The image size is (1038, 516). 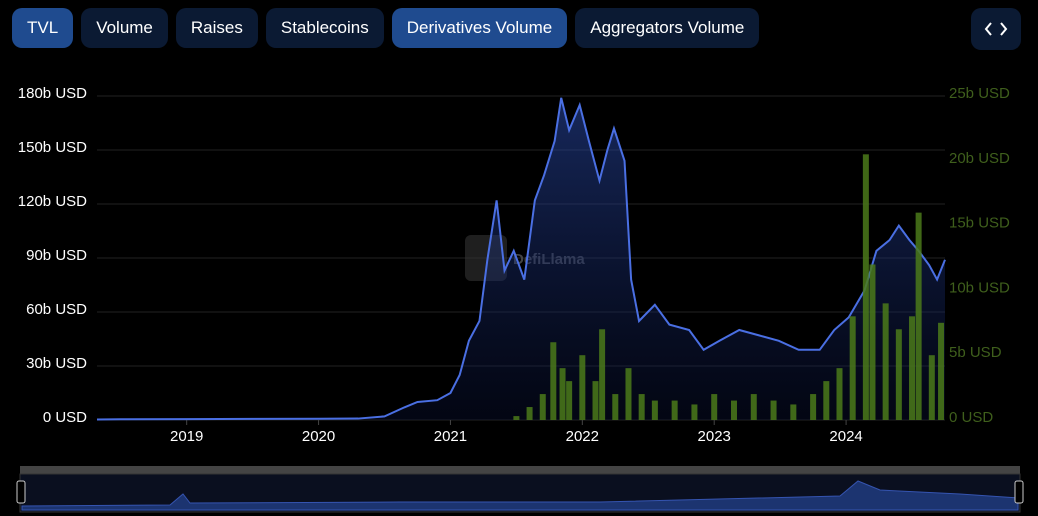 What do you see at coordinates (56, 255) in the screenshot?
I see `y-tick-label: 90b USD` at bounding box center [56, 255].